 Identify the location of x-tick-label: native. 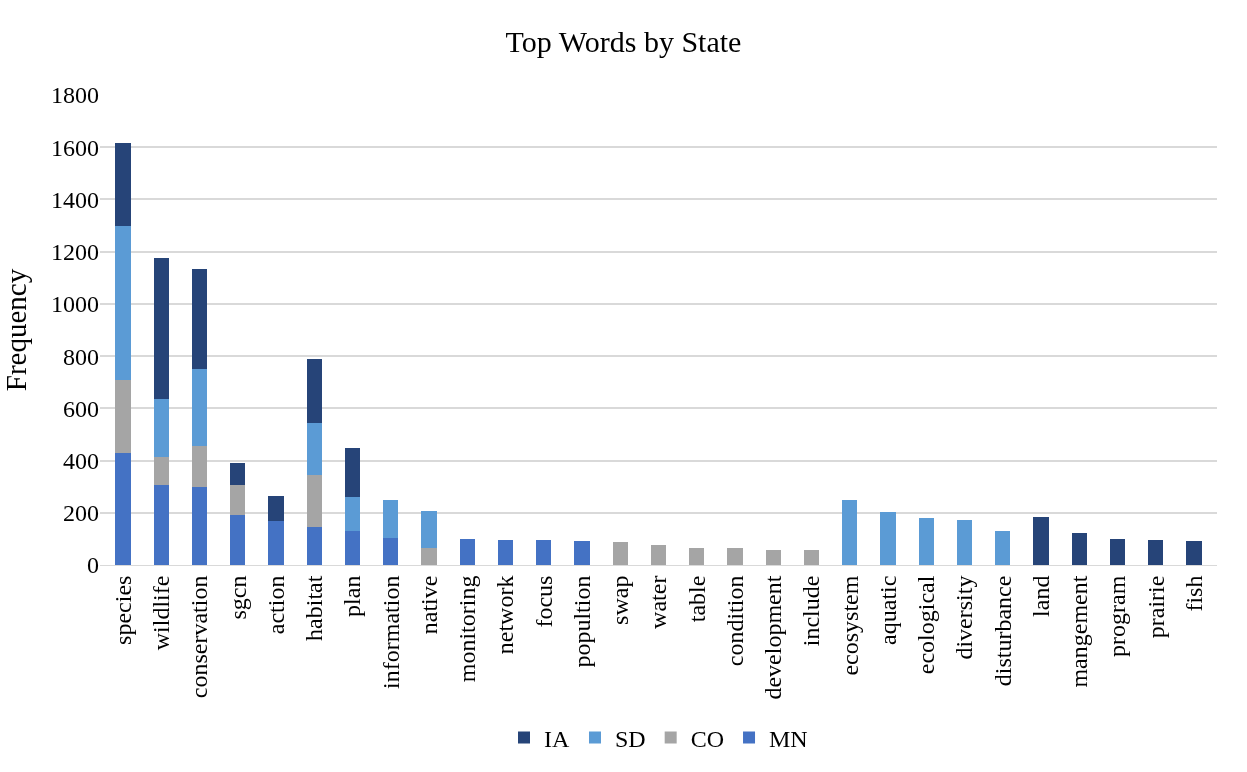
(428, 605).